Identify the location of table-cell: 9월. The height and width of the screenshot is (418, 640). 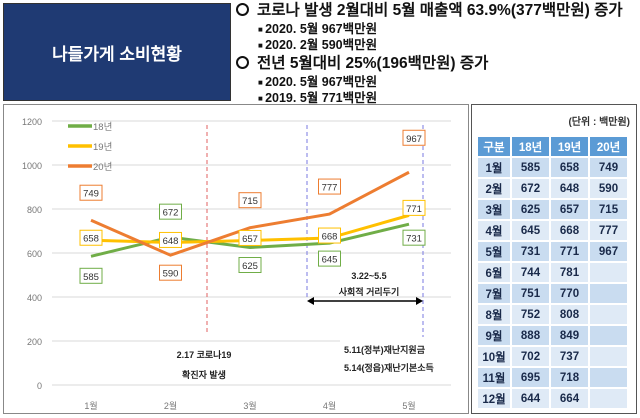
(494, 335).